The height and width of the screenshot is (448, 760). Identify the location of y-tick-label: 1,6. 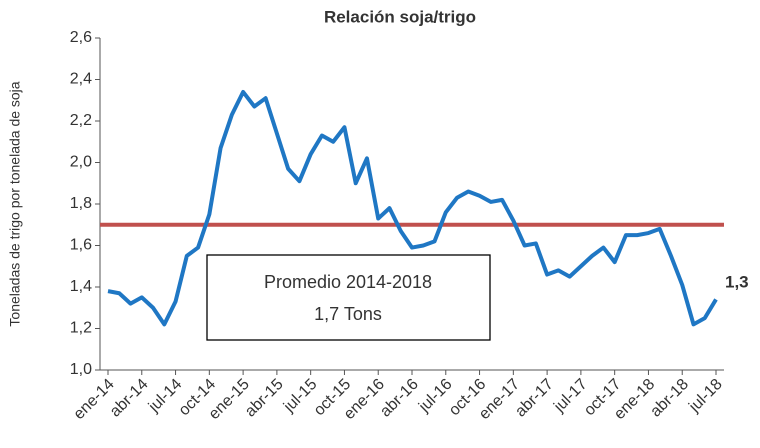
(81, 245).